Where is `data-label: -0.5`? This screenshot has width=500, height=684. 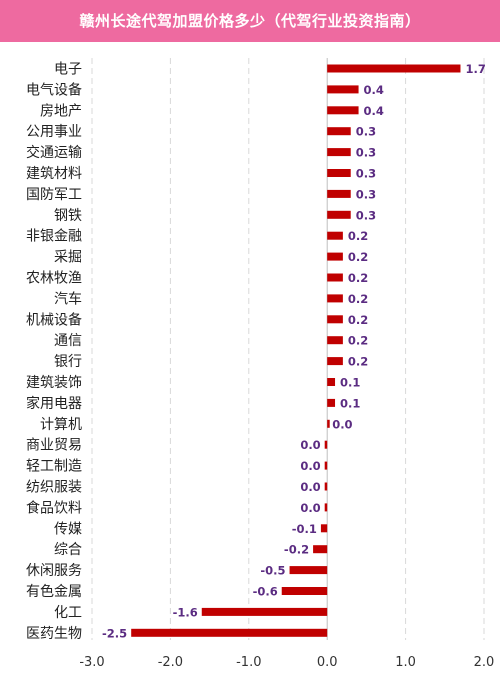
data-label: -0.5 is located at coordinates (272, 571).